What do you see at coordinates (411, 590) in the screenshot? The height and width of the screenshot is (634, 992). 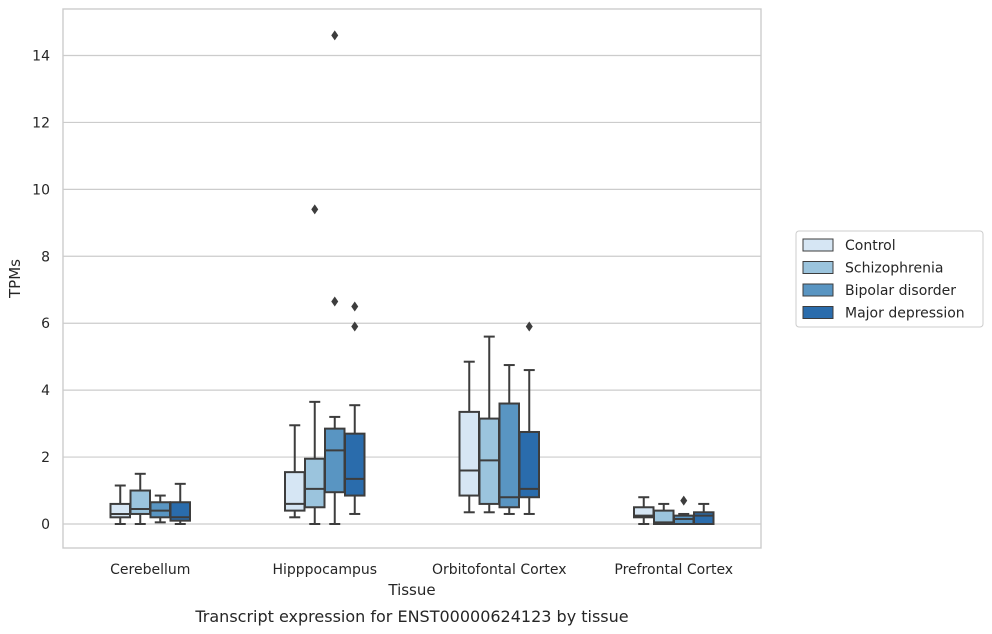 I see `x-axis-label: Tissue` at bounding box center [411, 590].